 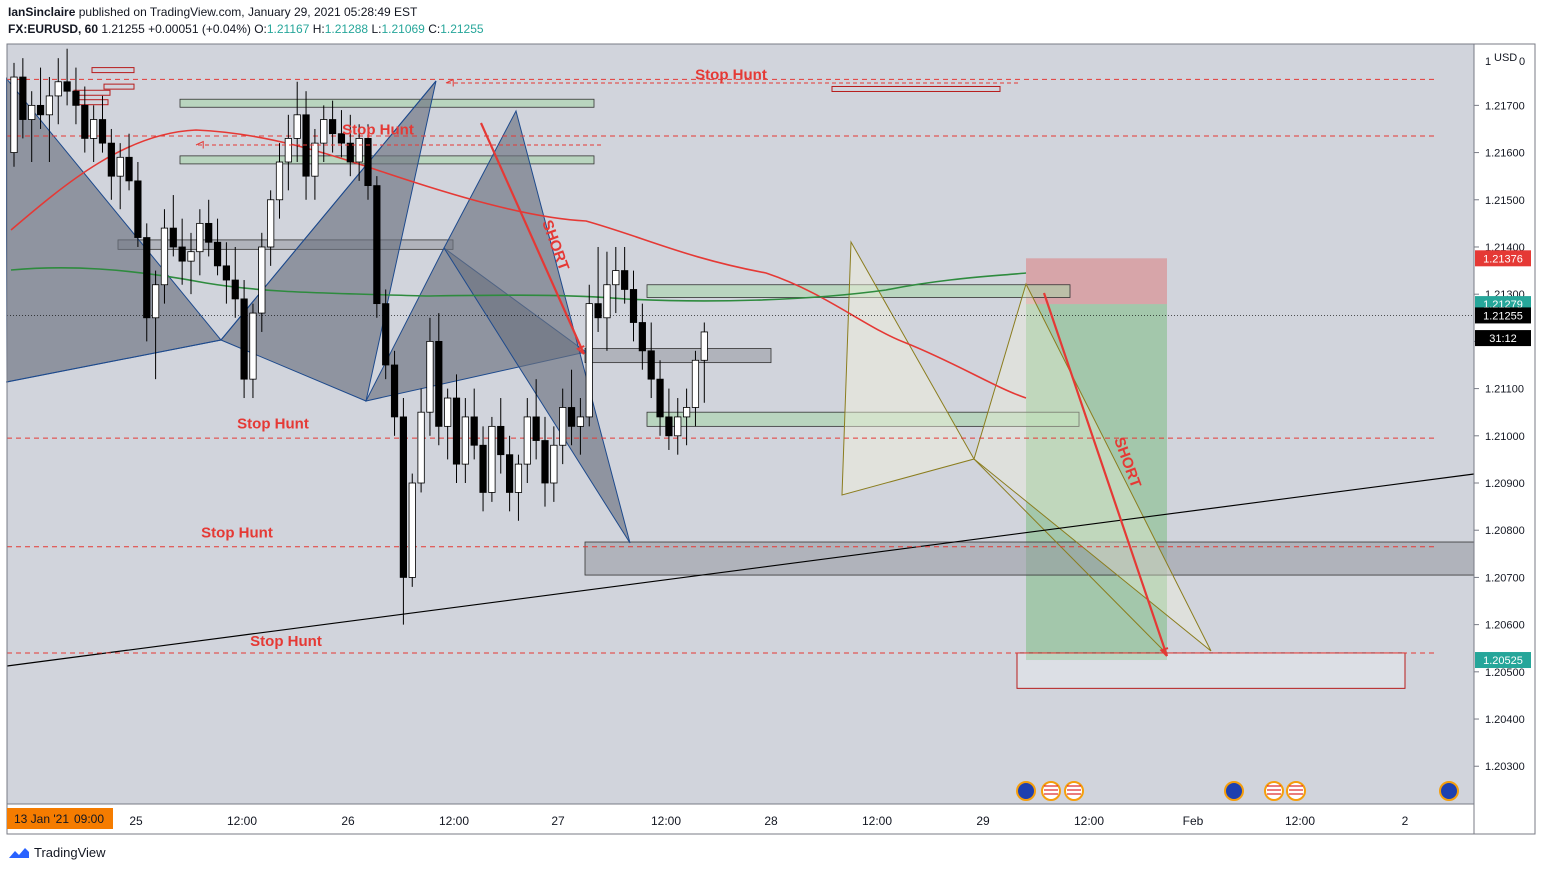 I want to click on harmonic-pattern-projection, so click(x=1092, y=467).